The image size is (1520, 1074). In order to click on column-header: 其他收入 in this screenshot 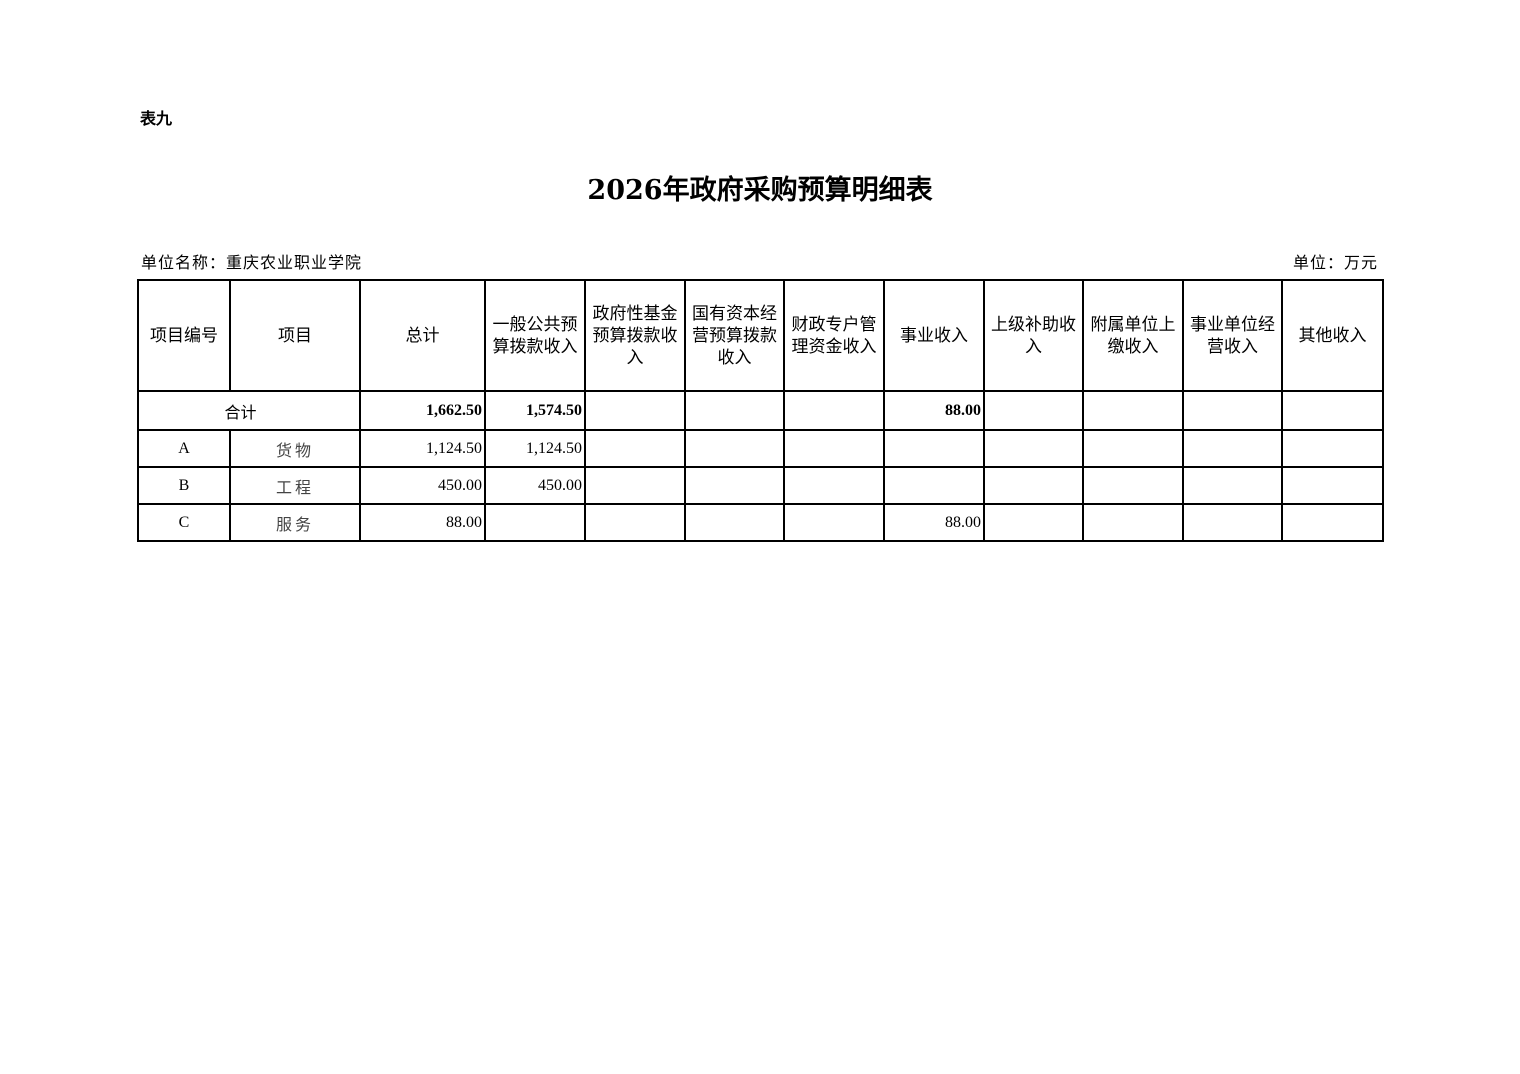, I will do `click(1332, 335)`.